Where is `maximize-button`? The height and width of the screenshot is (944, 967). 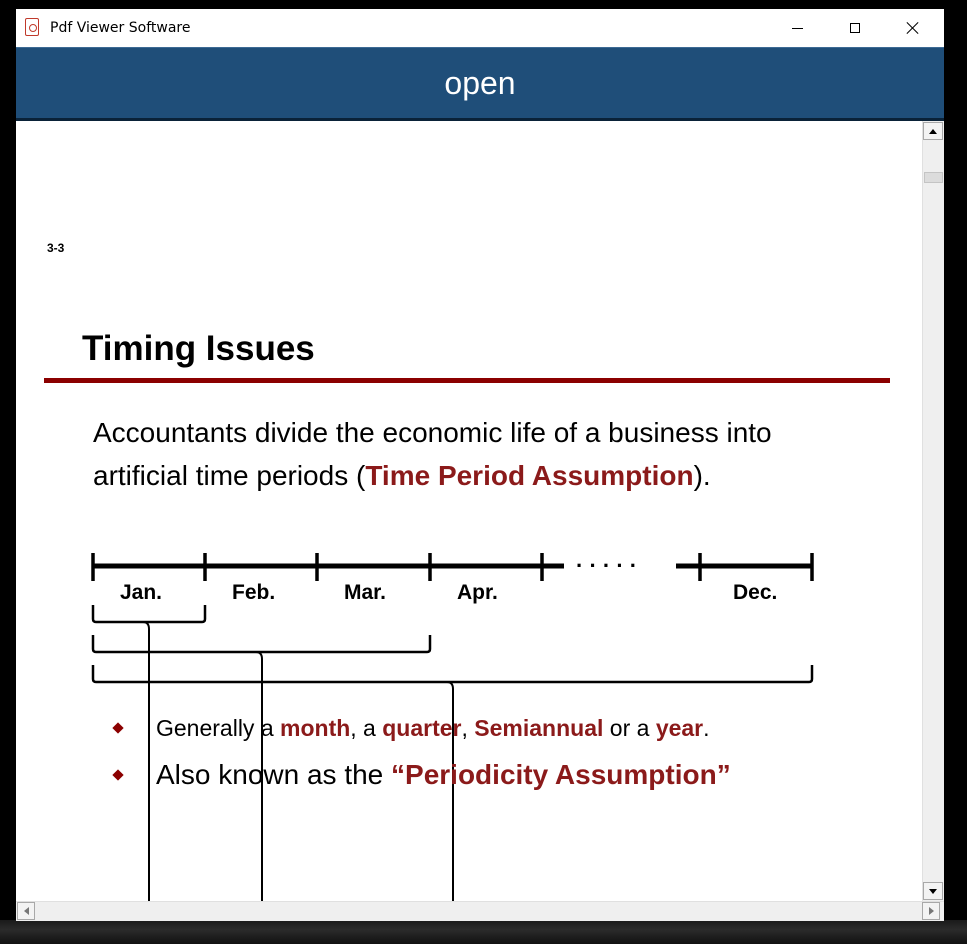 maximize-button is located at coordinates (855, 28).